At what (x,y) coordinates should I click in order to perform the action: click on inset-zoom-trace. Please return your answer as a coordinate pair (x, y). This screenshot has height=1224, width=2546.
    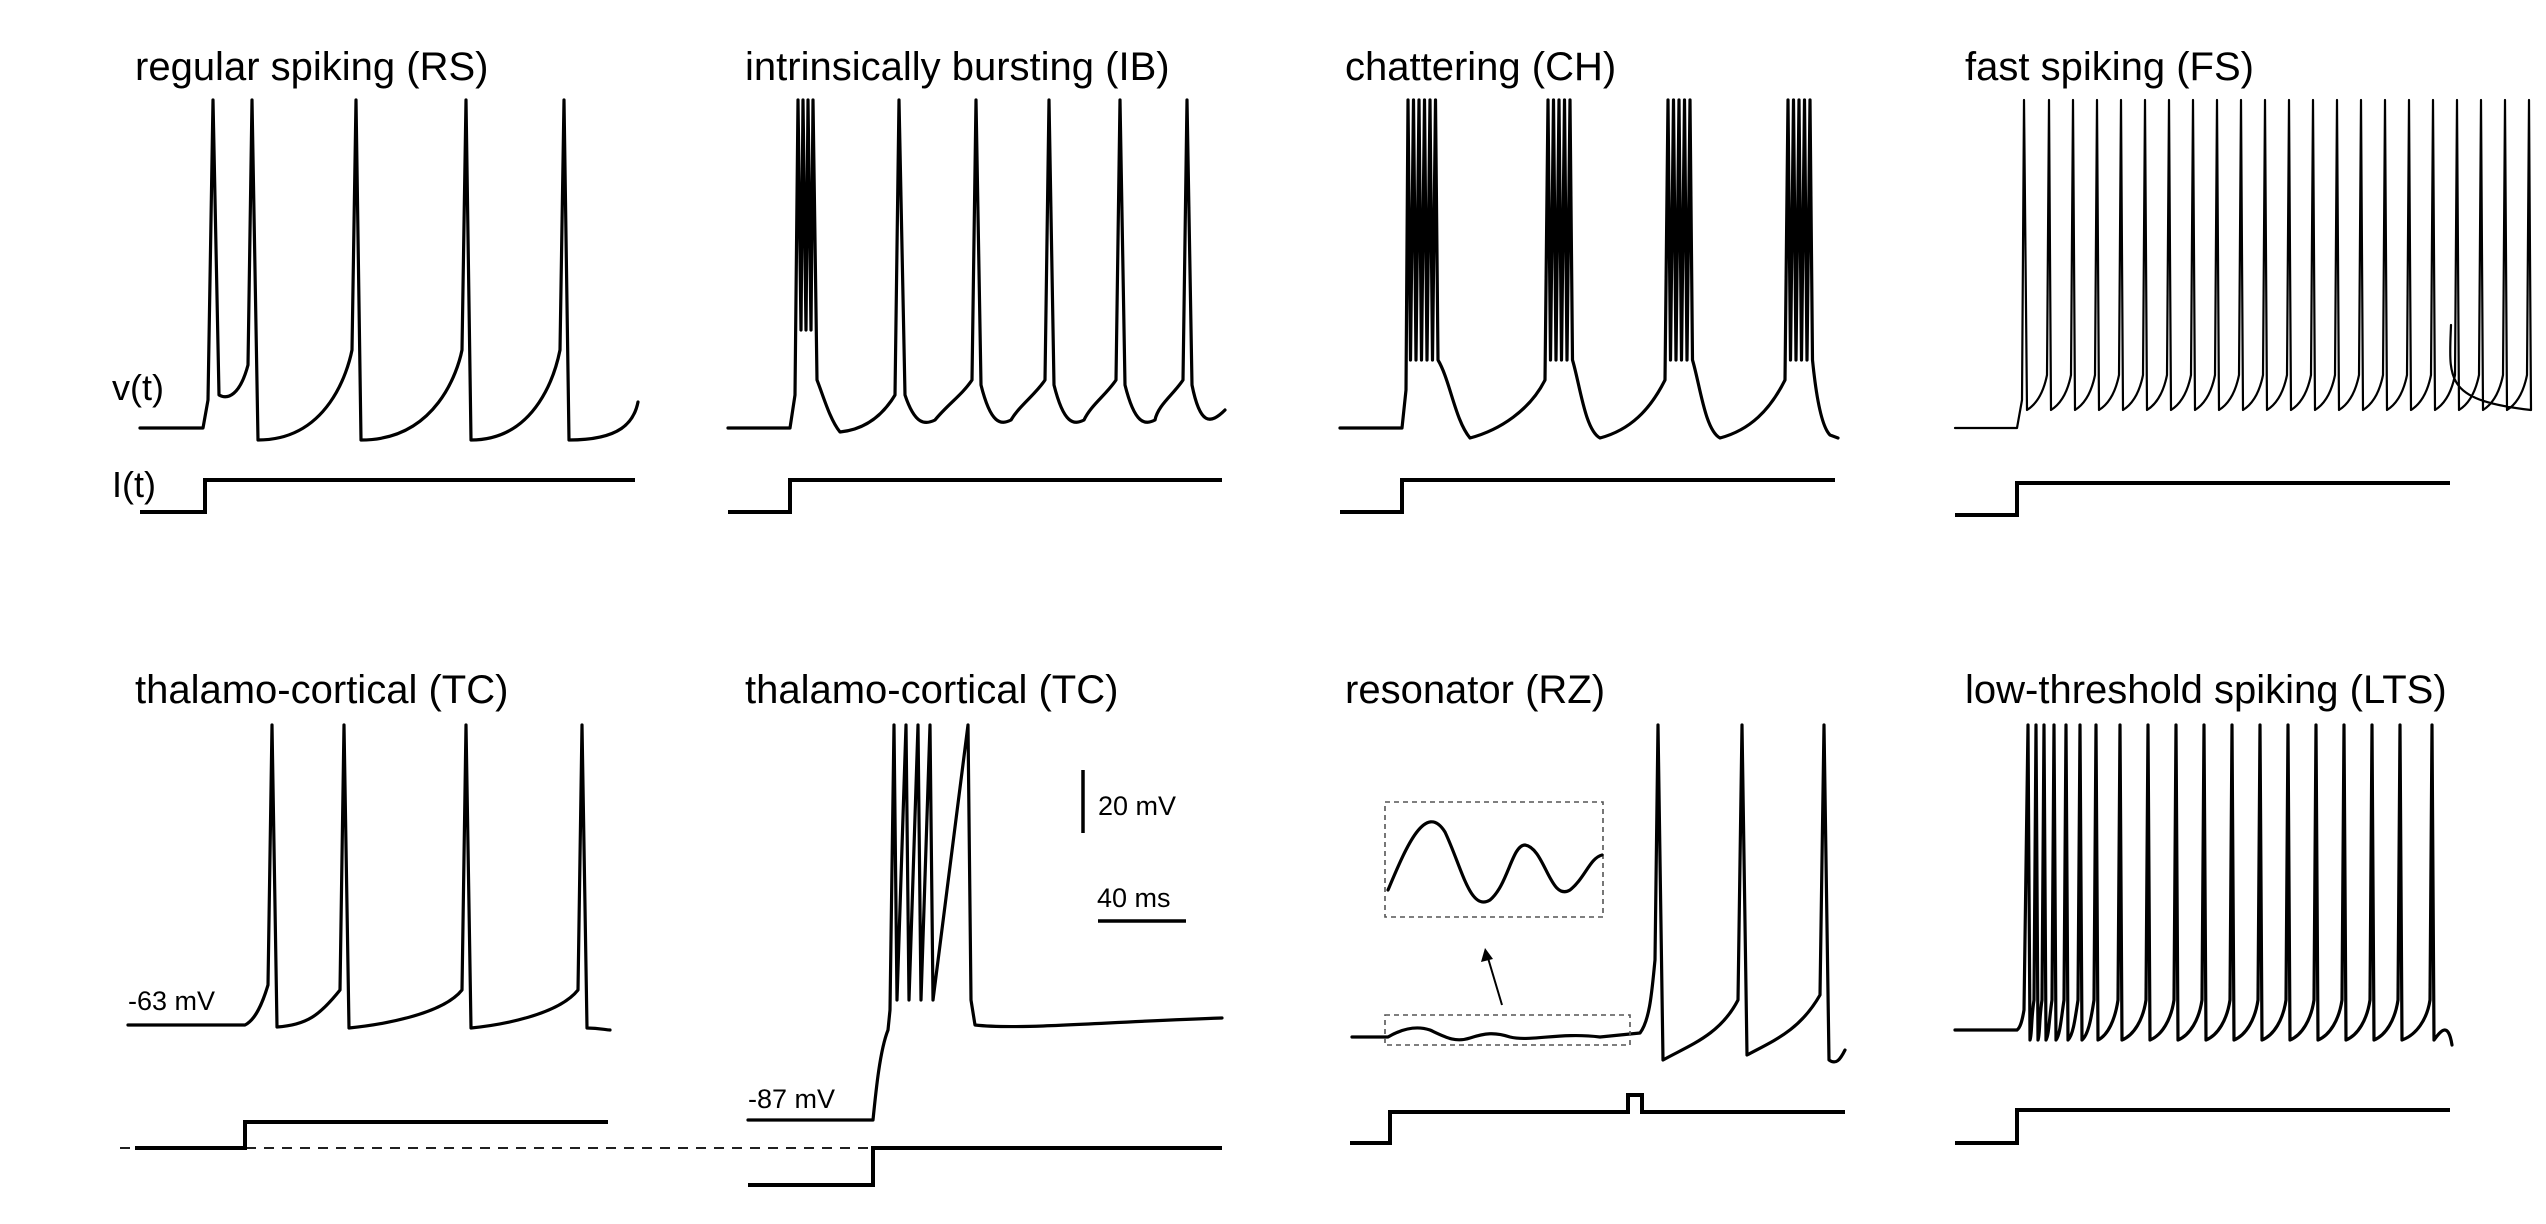
    Looking at the image, I should click on (1495, 862).